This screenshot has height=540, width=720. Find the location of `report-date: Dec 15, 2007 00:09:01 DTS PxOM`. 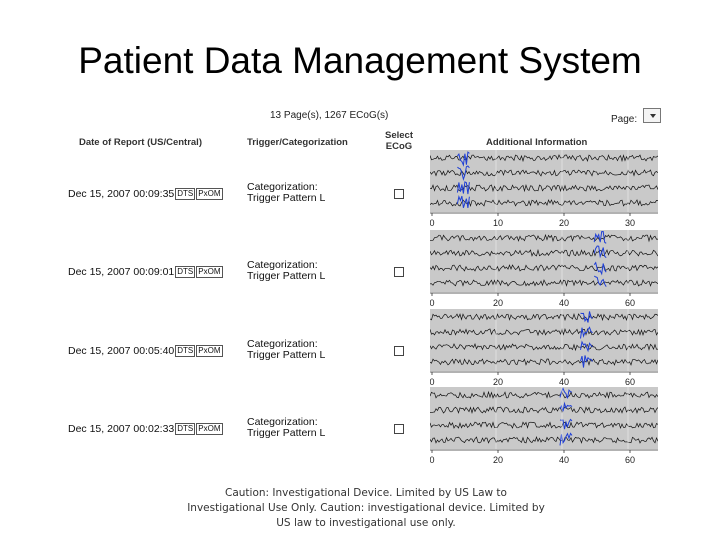

report-date: Dec 15, 2007 00:09:01 DTS PxOM is located at coordinates (145, 272).